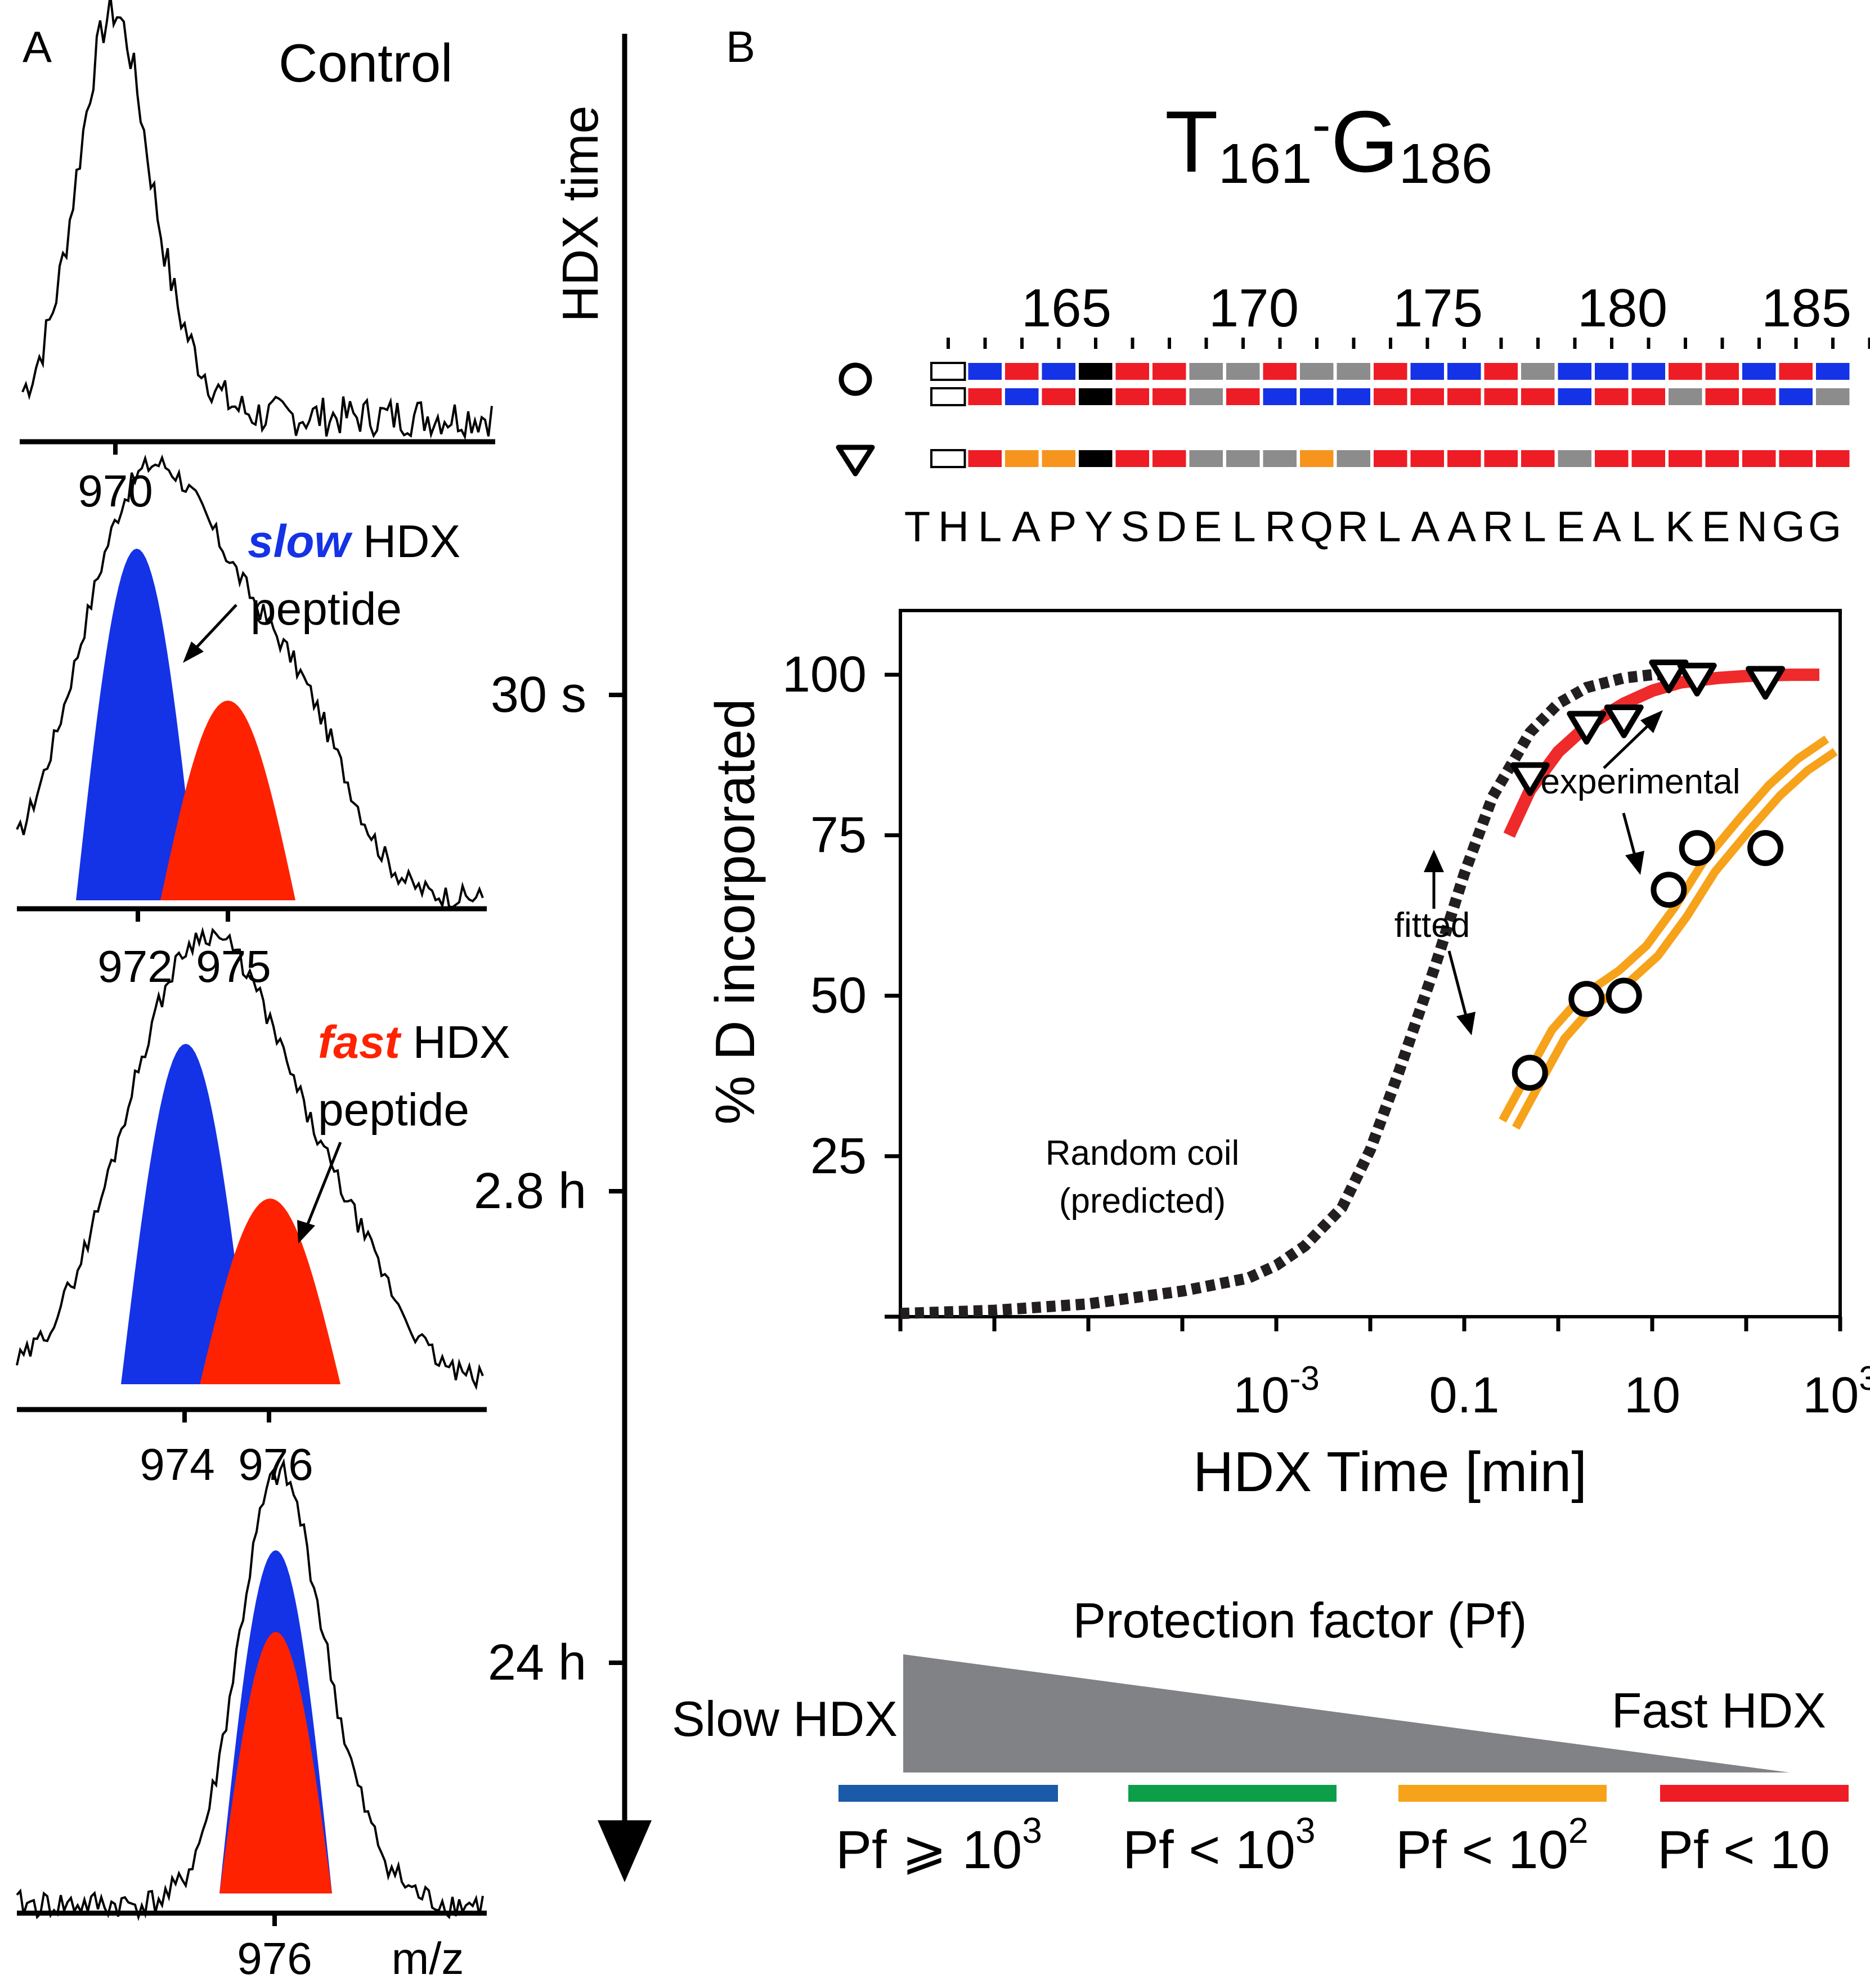 Image resolution: width=1870 pixels, height=1988 pixels. I want to click on random-coil-curve, so click(1290, 994).